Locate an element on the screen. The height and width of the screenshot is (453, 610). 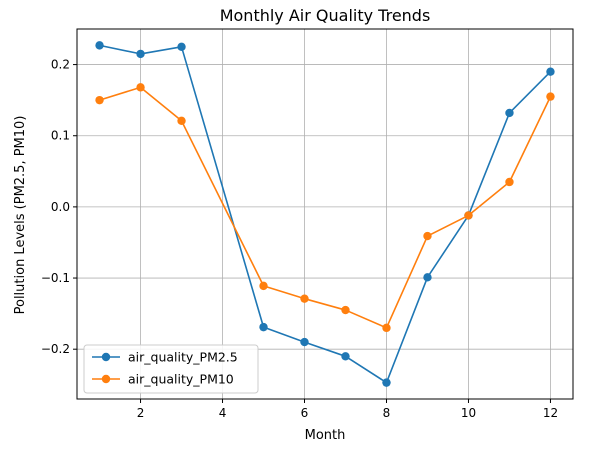
legend-label: air_quality_PM2.5 is located at coordinates (183, 357).